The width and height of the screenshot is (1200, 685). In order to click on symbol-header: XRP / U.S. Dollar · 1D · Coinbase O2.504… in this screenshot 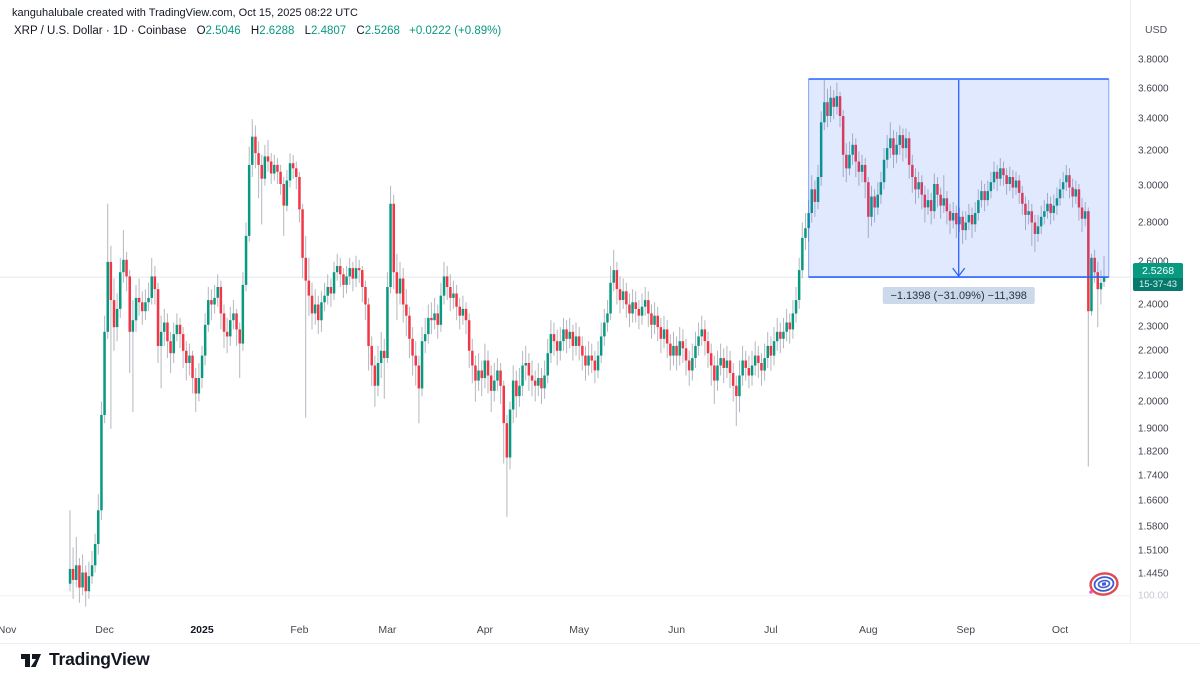, I will do `click(257, 31)`.